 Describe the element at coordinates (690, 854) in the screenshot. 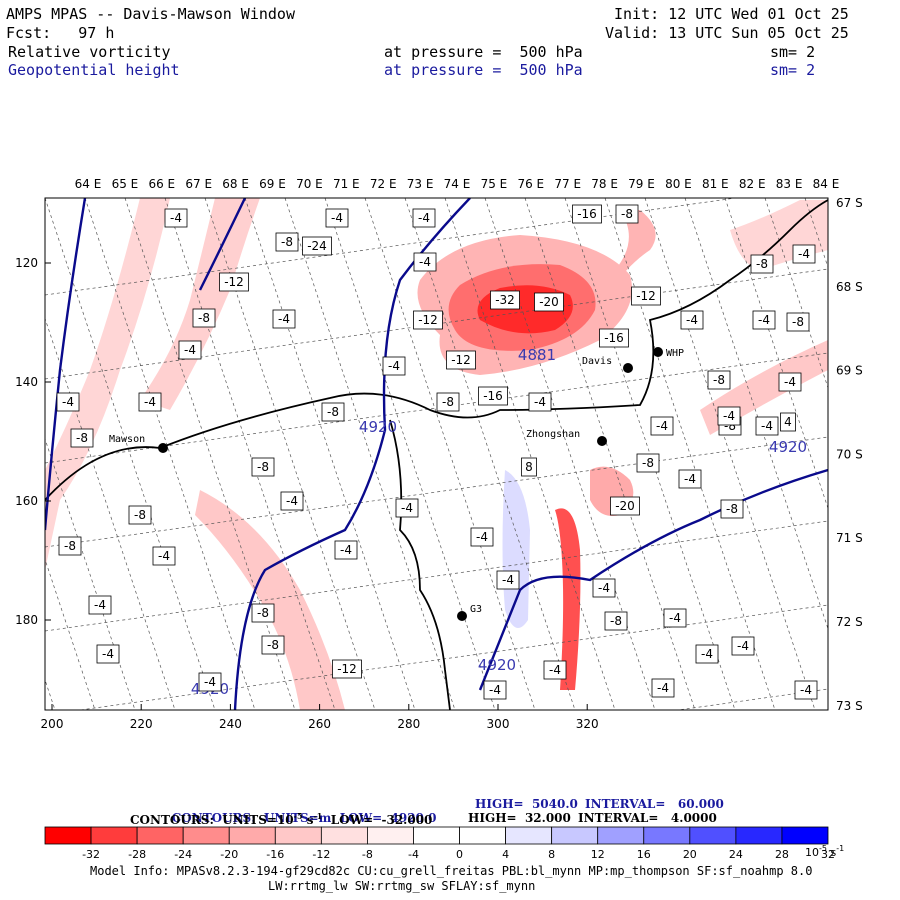

I see `colorbar-tick-label: 20` at that location.